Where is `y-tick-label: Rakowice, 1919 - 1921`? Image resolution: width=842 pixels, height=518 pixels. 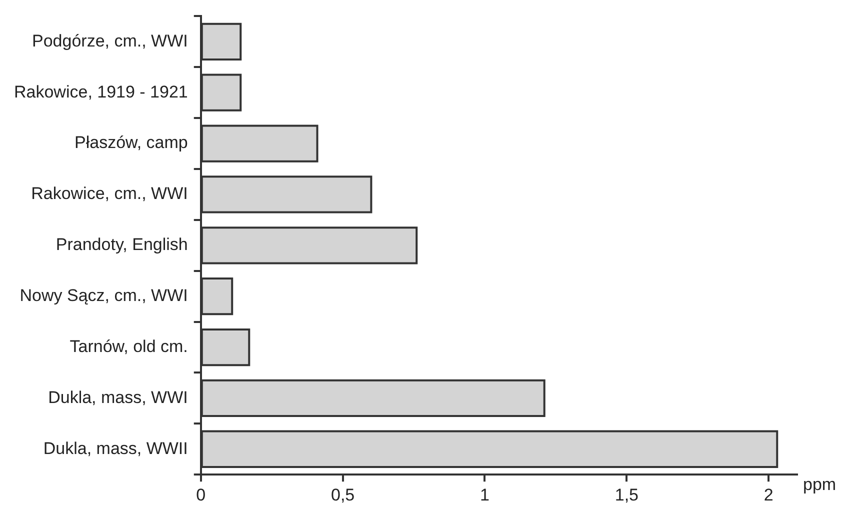
y-tick-label: Rakowice, 1919 - 1921 is located at coordinates (101, 92).